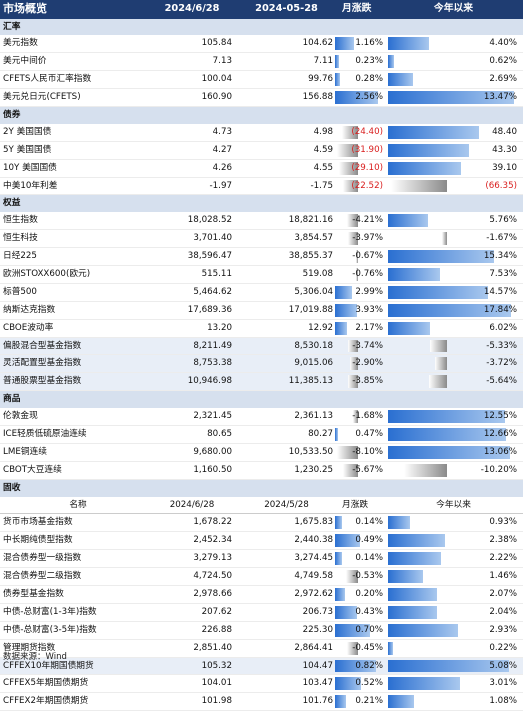 This screenshot has height=711, width=523. Describe the element at coordinates (453, 702) in the screenshot. I see `row-ytd-change-bar-area: 1.08%` at that location.